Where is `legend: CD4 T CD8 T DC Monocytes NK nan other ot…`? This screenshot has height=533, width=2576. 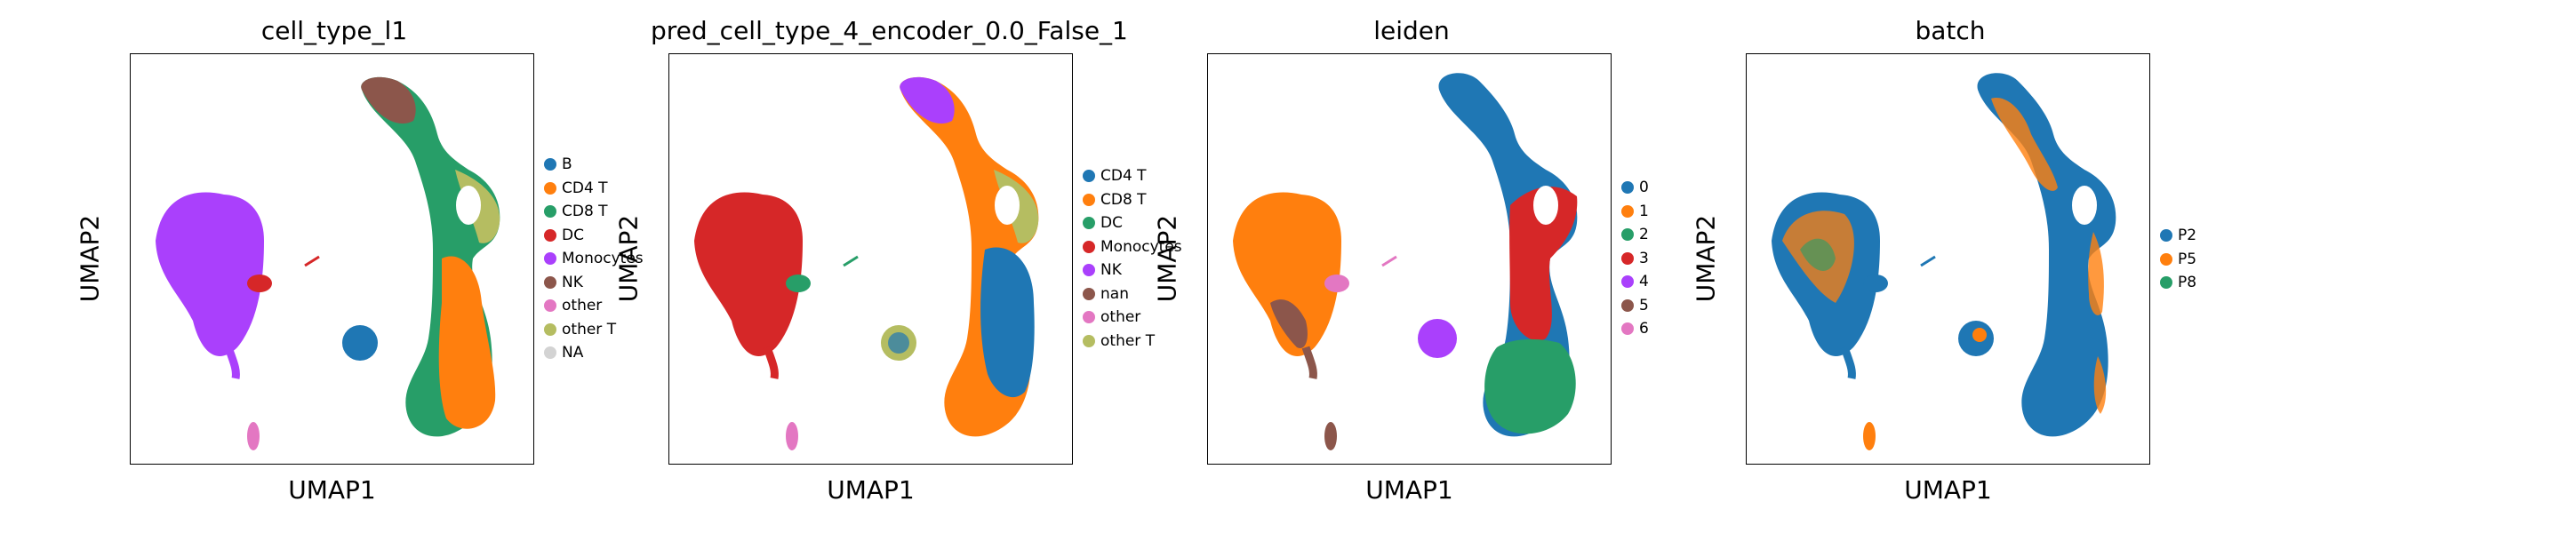 legend: CD4 T CD8 T DC Monocytes NK nan other ot… is located at coordinates (1132, 258).